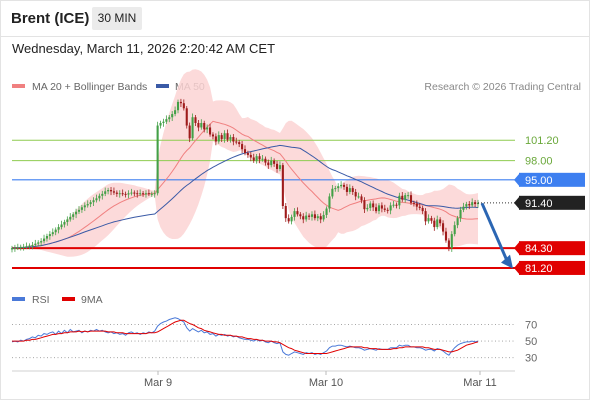 Image resolution: width=590 pixels, height=400 pixels. I want to click on timeframe-badge: 30 MIN, so click(117, 18).